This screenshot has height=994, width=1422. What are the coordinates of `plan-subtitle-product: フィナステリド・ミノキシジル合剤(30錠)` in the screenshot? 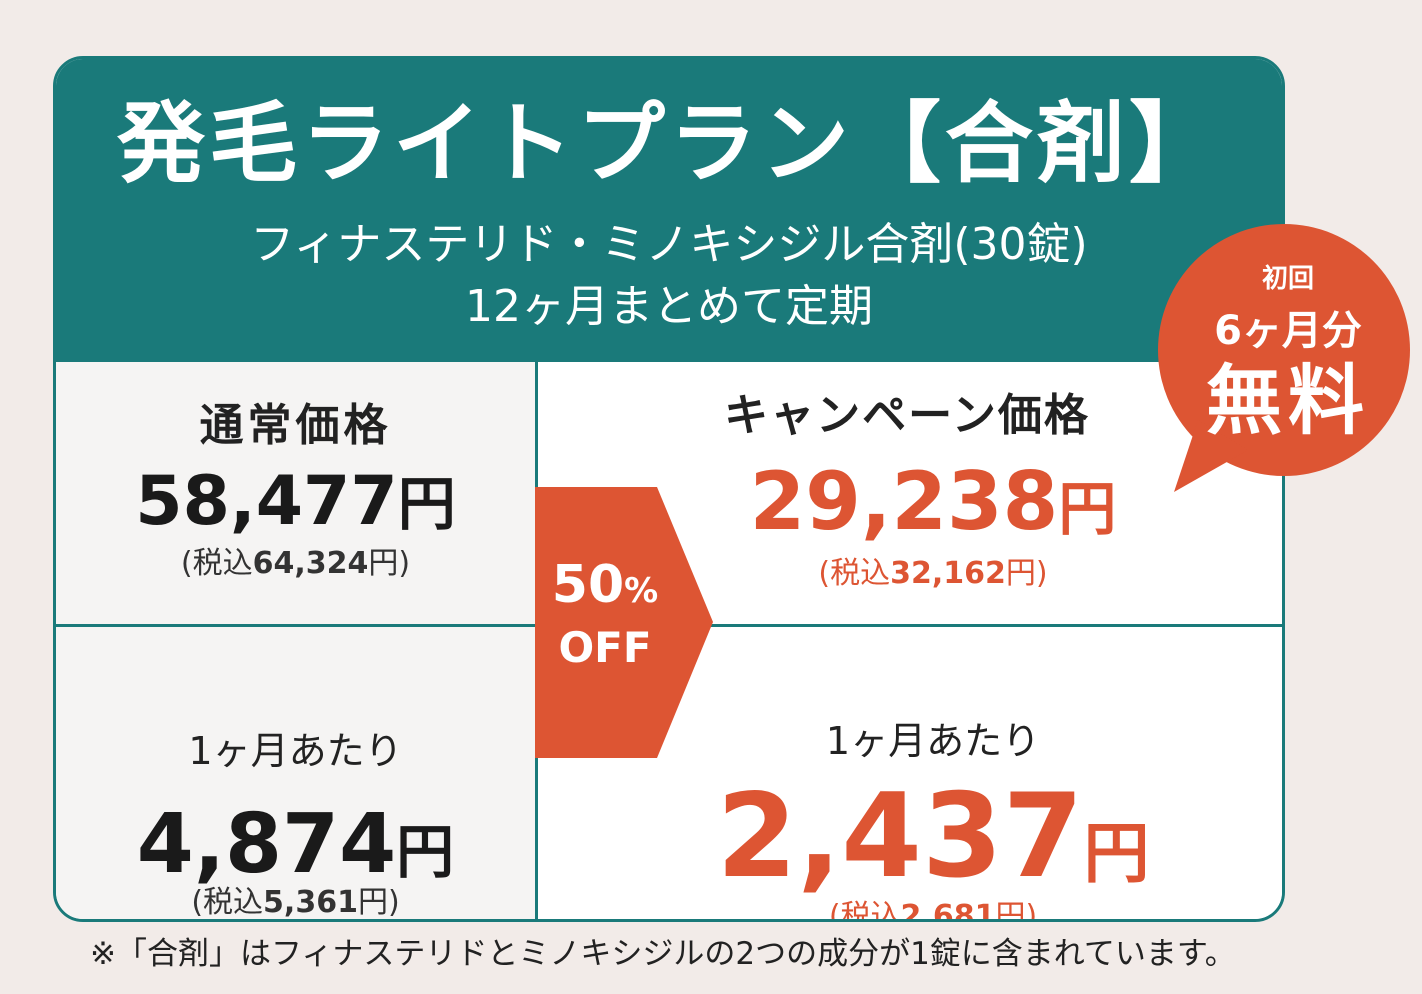 It's located at (669, 244).